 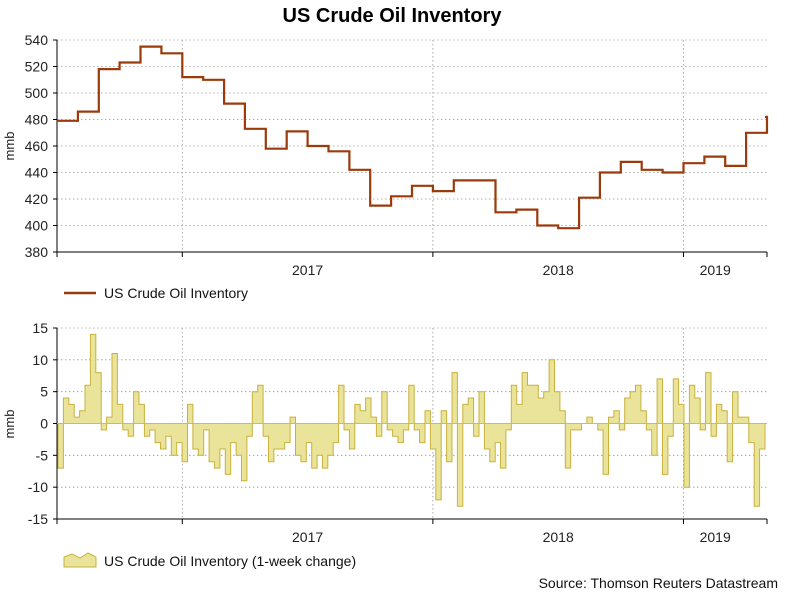 I want to click on bottom-y-tick-label: 5, so click(x=44, y=392).